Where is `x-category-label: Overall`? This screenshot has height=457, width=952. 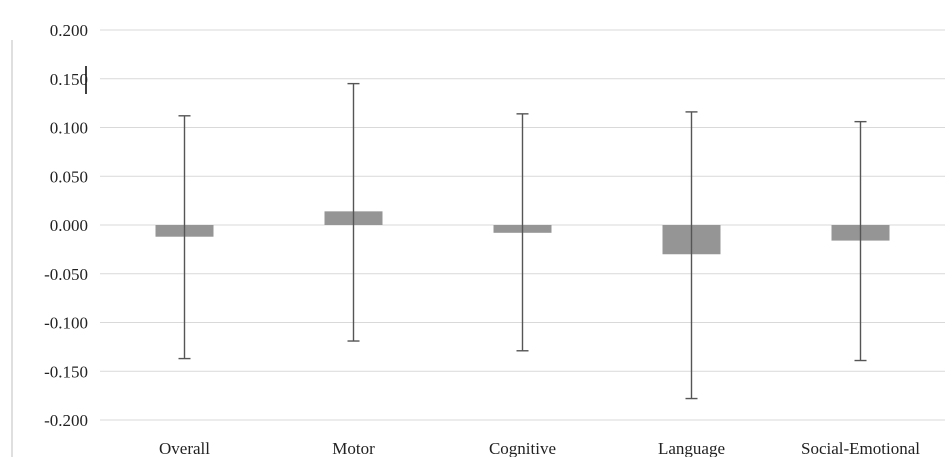 x-category-label: Overall is located at coordinates (184, 448).